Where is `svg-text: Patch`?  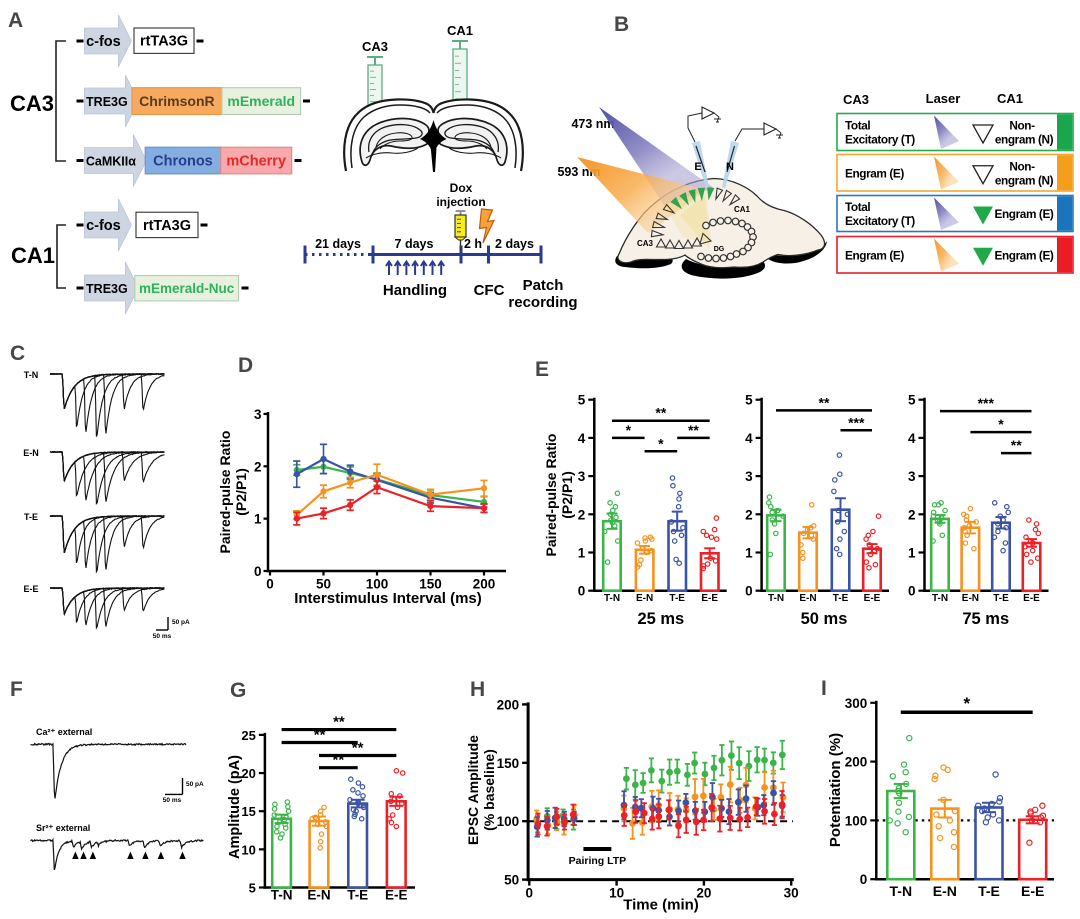 svg-text: Patch is located at coordinates (543, 285).